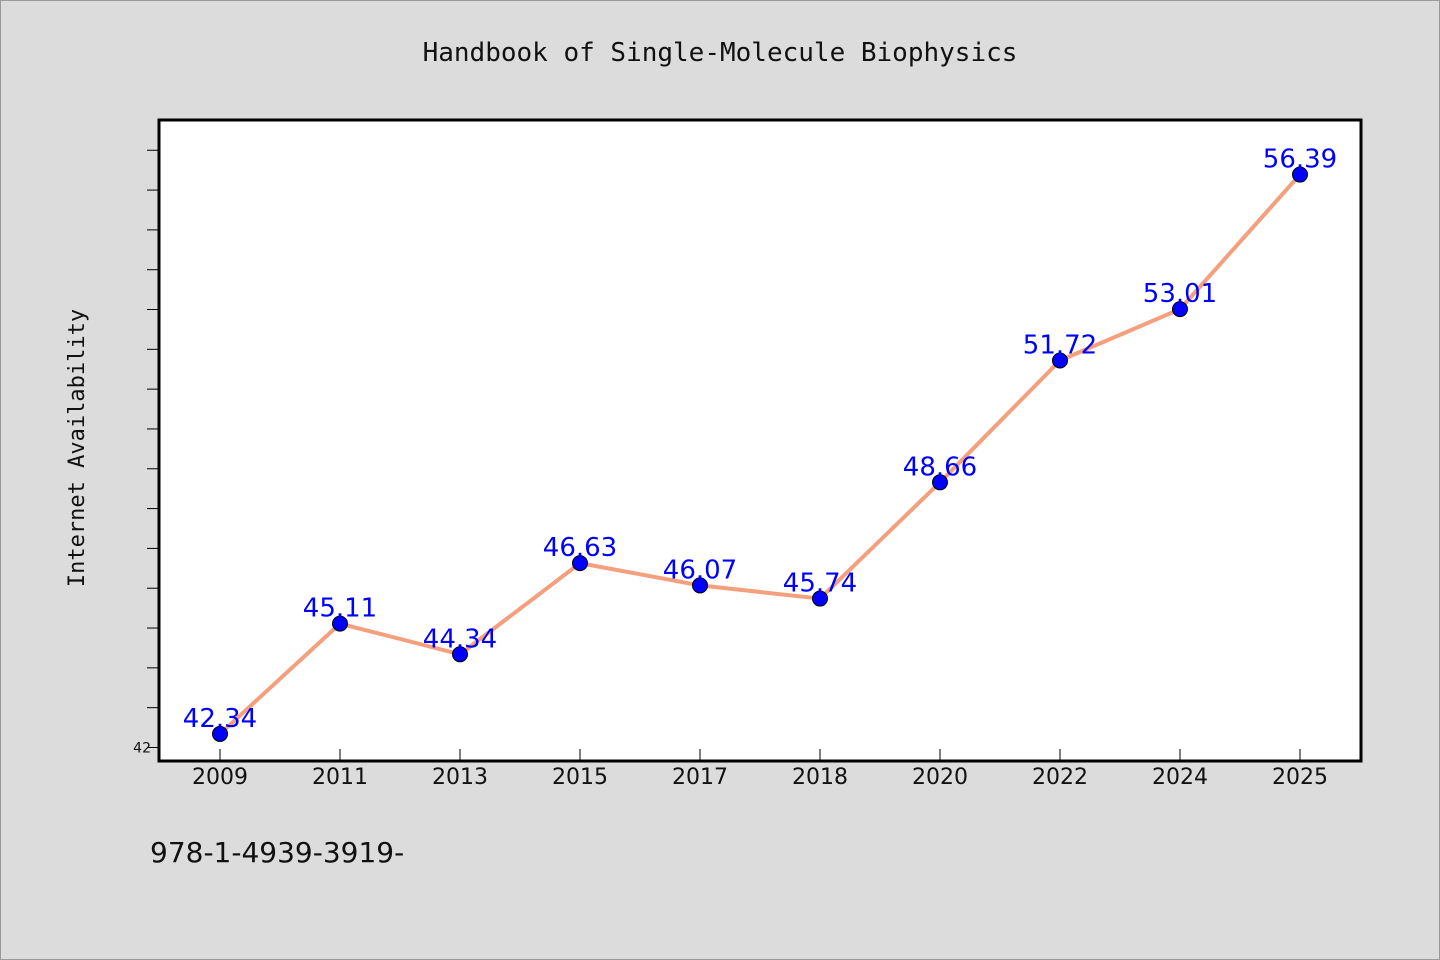 The width and height of the screenshot is (1440, 960). I want to click on data-label: 42.34, so click(220, 719).